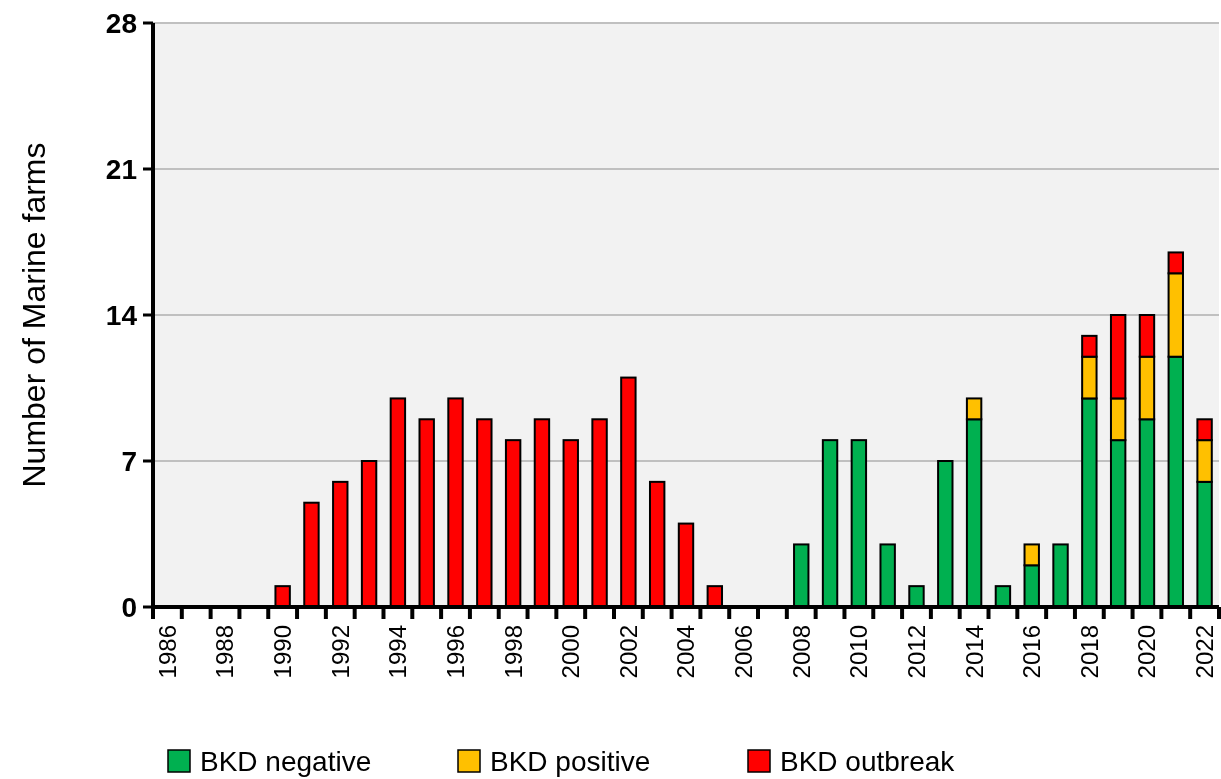 The width and height of the screenshot is (1221, 779). What do you see at coordinates (974, 652) in the screenshot?
I see `x-tick-label: 2014` at bounding box center [974, 652].